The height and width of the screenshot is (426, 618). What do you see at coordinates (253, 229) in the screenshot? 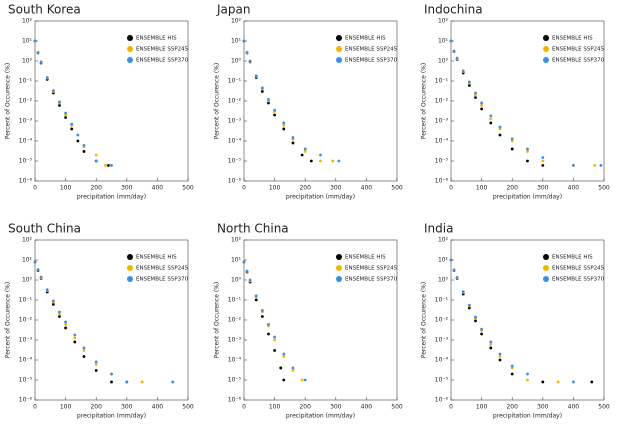
I see `panel-title: North China` at bounding box center [253, 229].